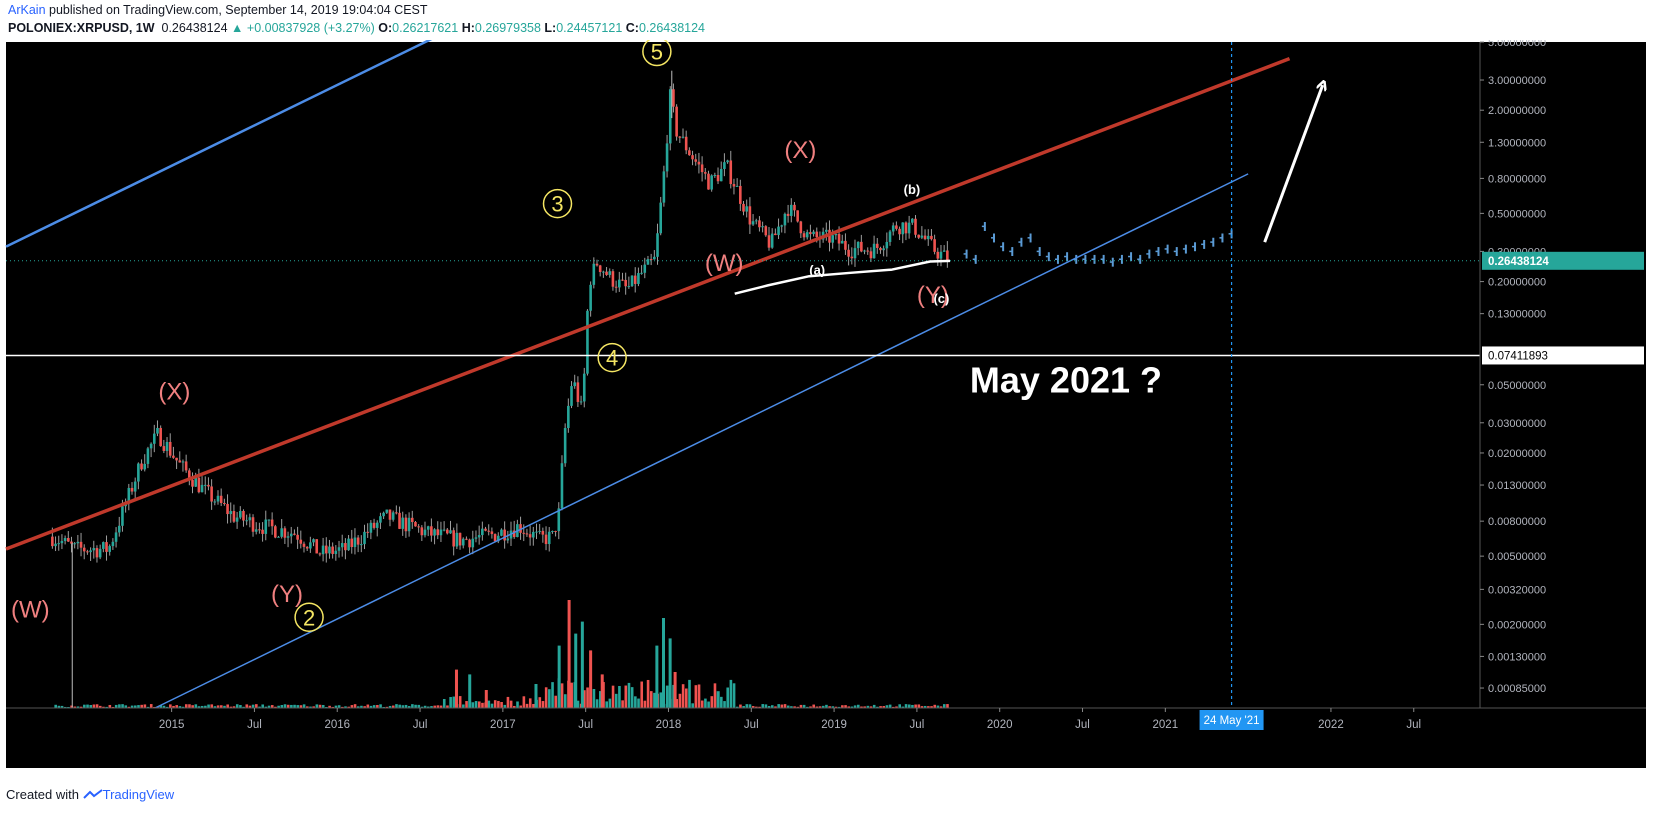 Image resolution: width=1653 pixels, height=813 pixels. I want to click on author-link: ArKain, so click(27, 10).